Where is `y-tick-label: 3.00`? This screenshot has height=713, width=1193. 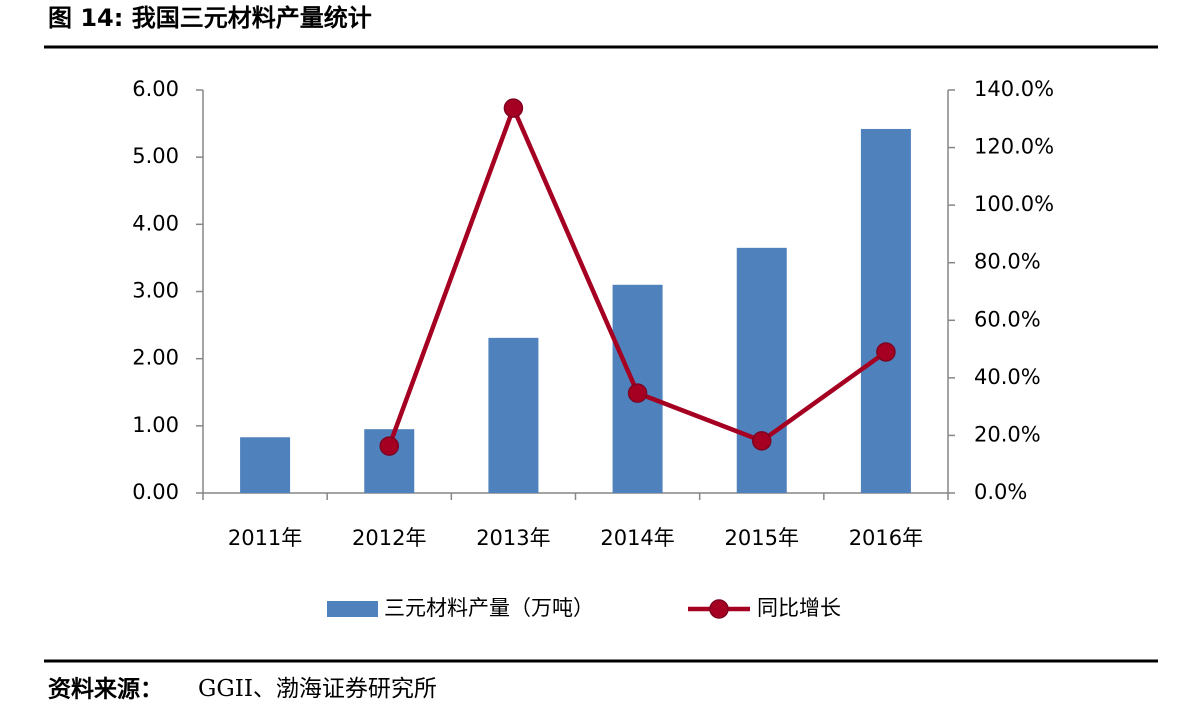 y-tick-label: 3.00 is located at coordinates (155, 291).